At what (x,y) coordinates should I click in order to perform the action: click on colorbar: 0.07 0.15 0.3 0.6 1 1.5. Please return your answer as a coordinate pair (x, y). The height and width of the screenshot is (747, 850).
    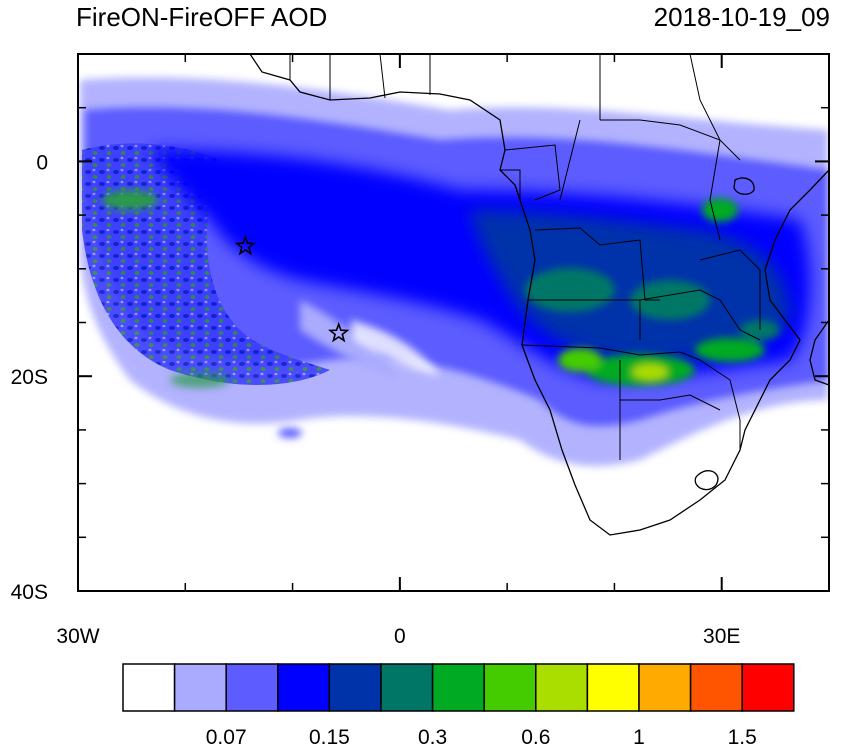
    Looking at the image, I should click on (458, 705).